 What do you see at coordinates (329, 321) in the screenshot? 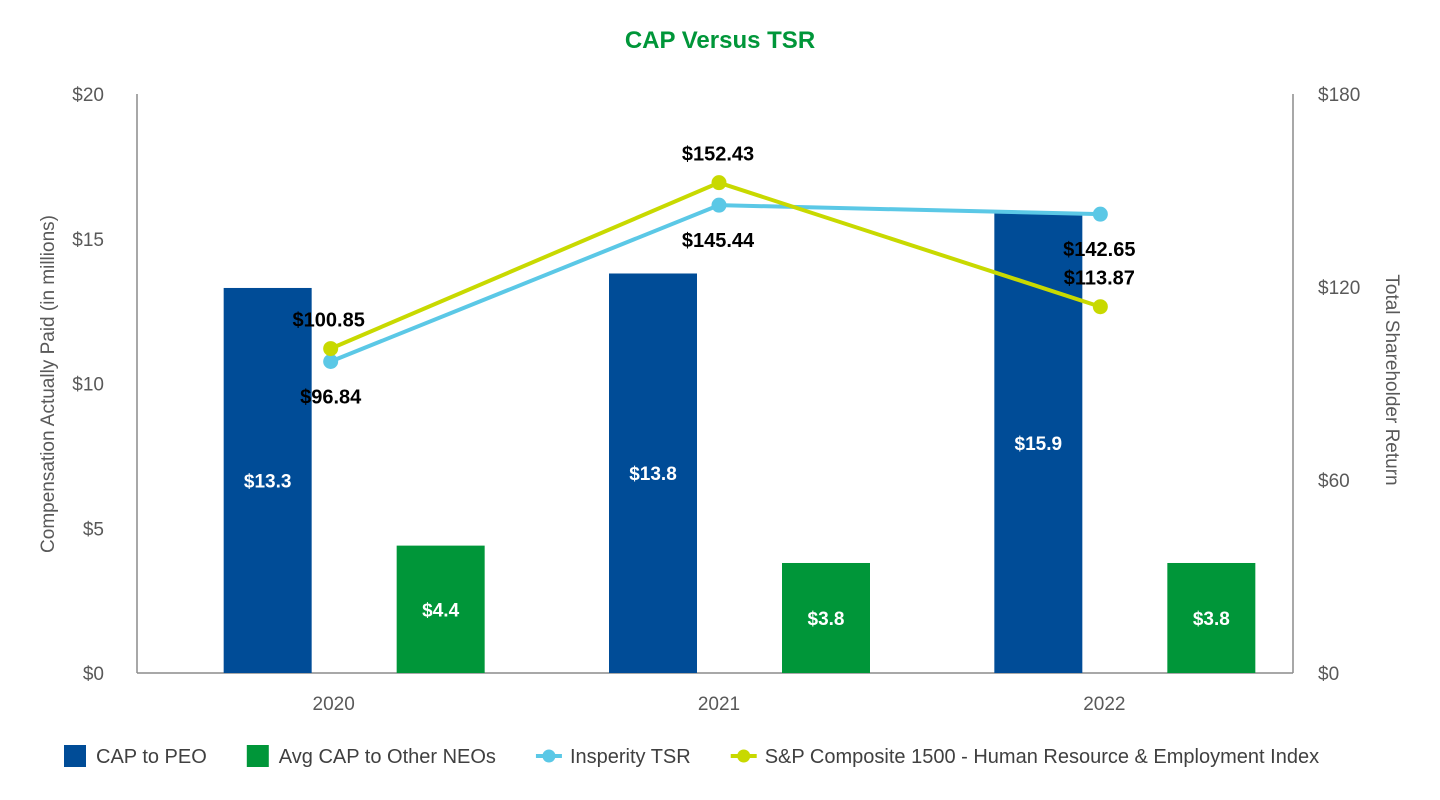
I see `sp-label: $100.85` at bounding box center [329, 321].